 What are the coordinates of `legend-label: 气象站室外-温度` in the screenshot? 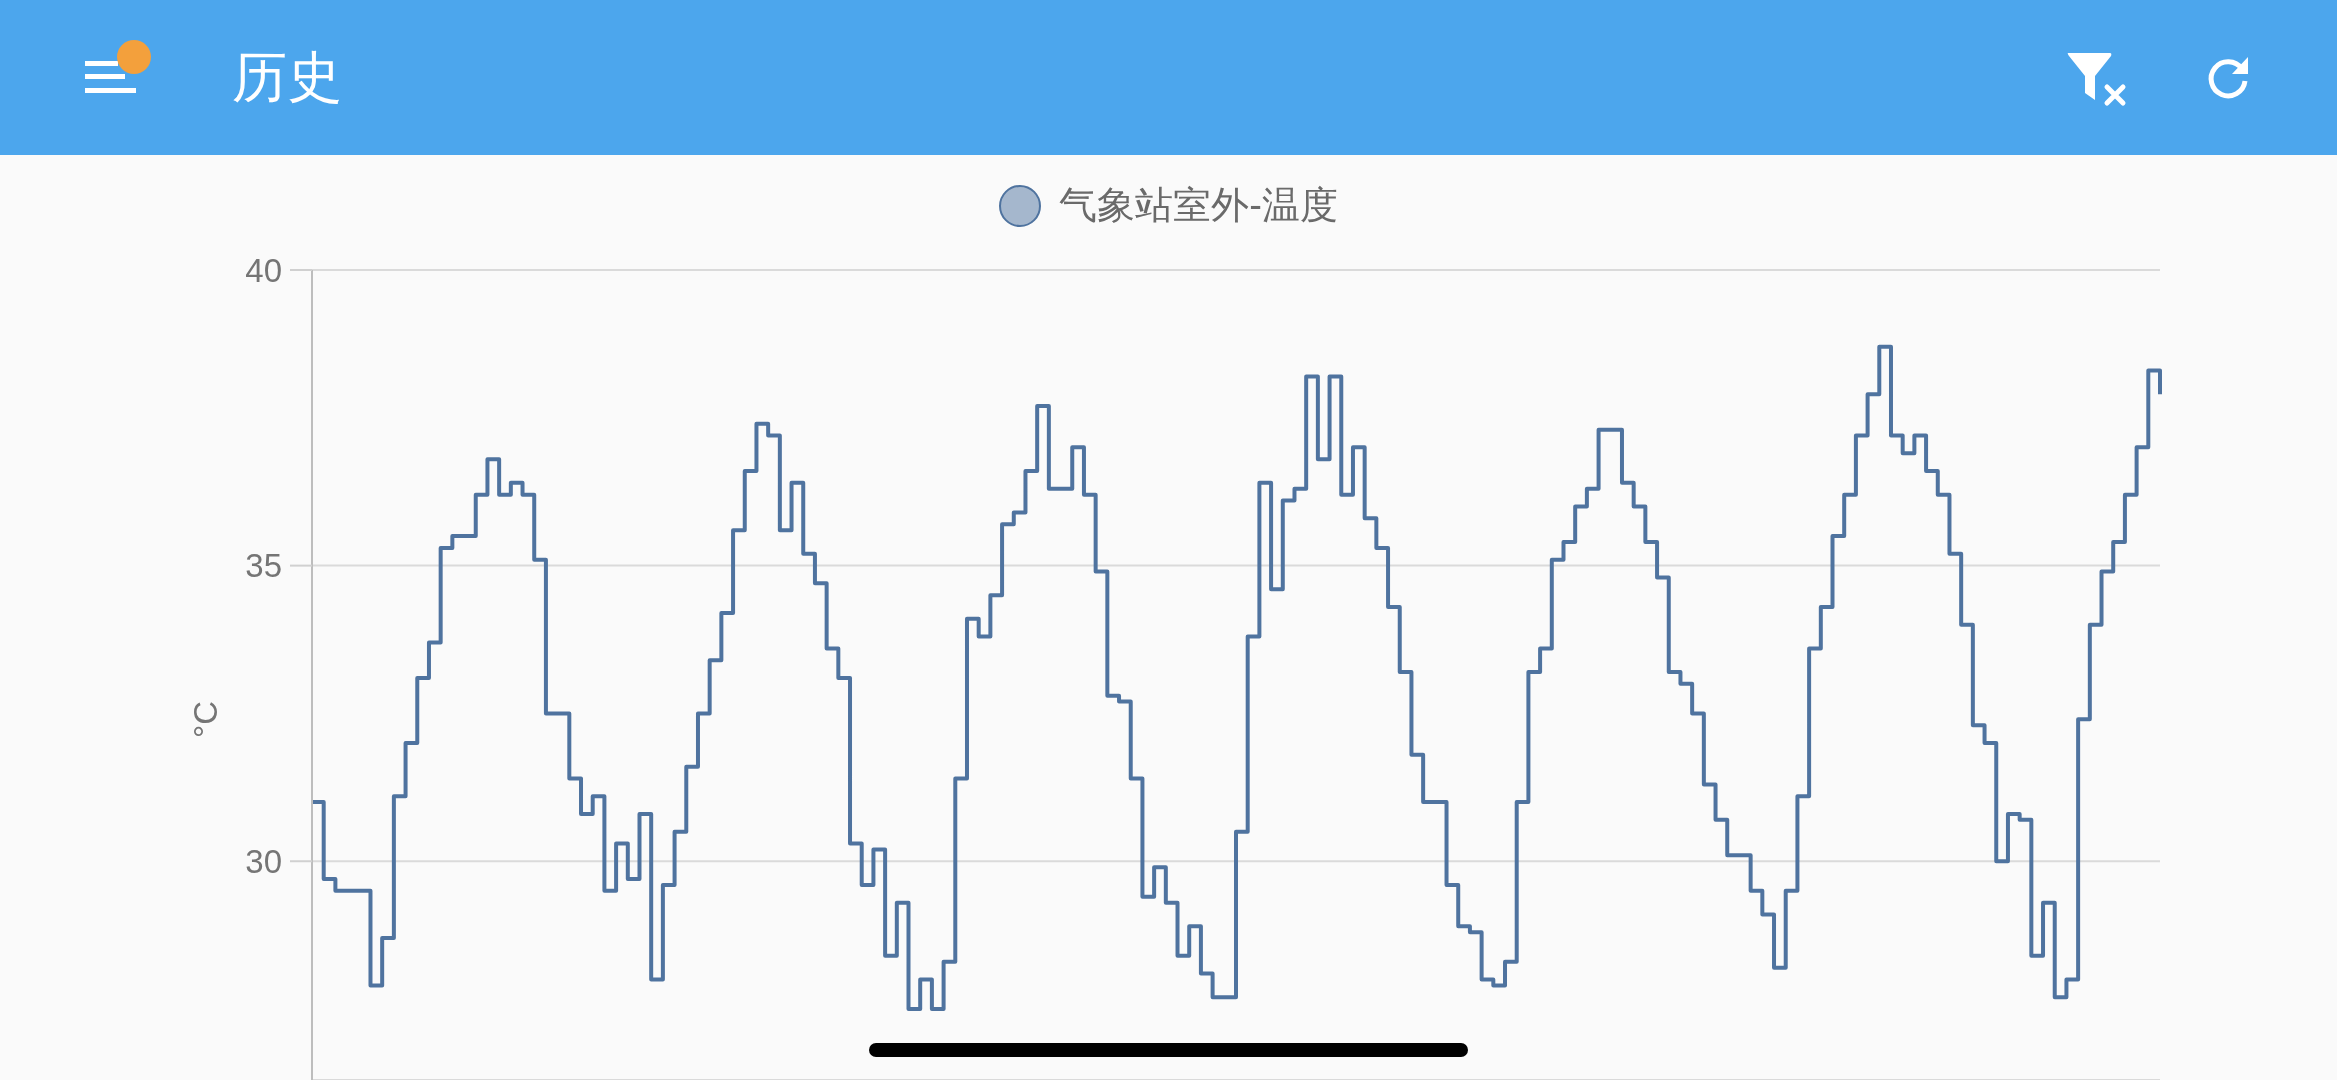 It's located at (1198, 205).